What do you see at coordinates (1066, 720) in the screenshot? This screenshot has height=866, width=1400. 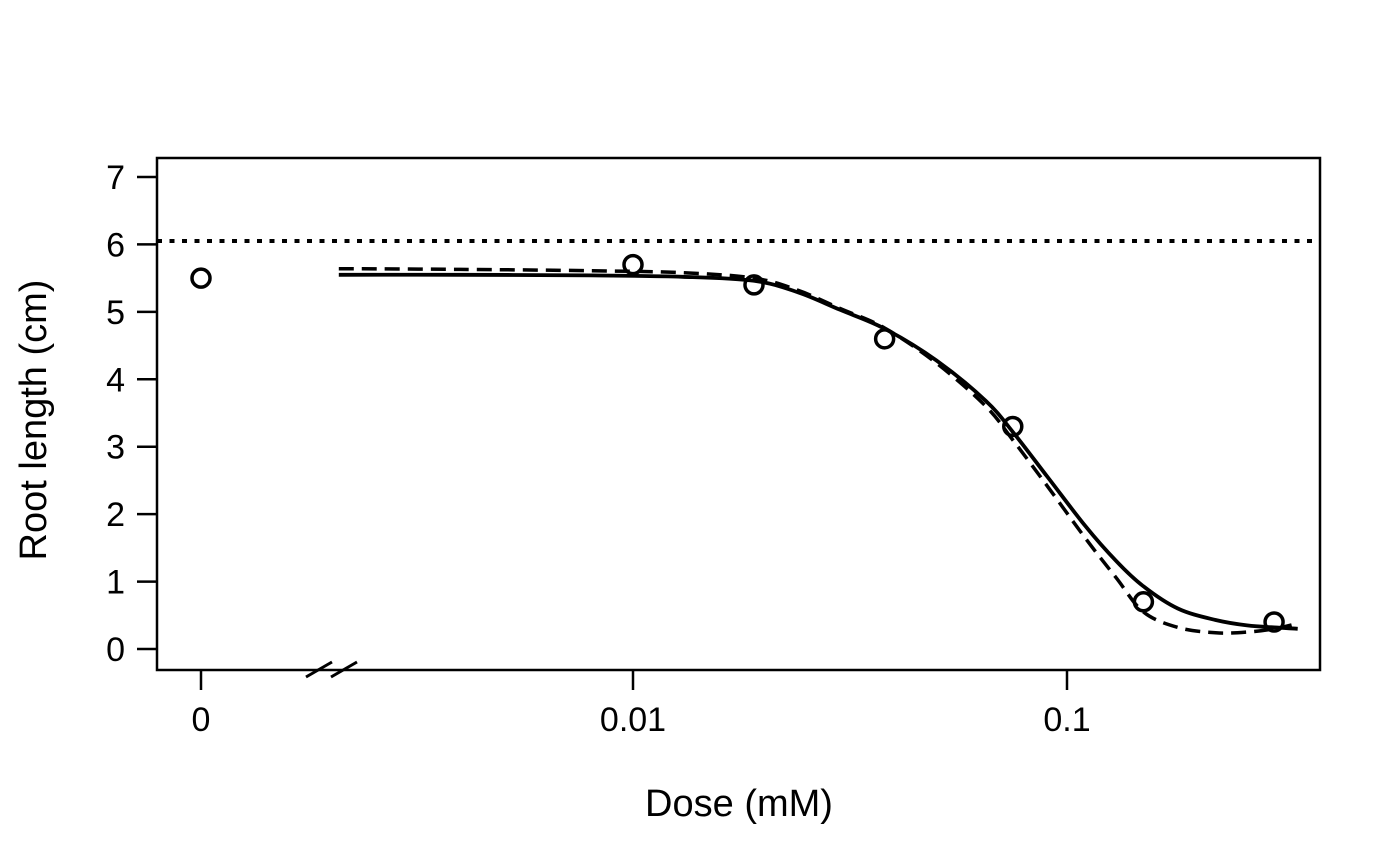 I see `x-tick-label: 0.1` at bounding box center [1066, 720].